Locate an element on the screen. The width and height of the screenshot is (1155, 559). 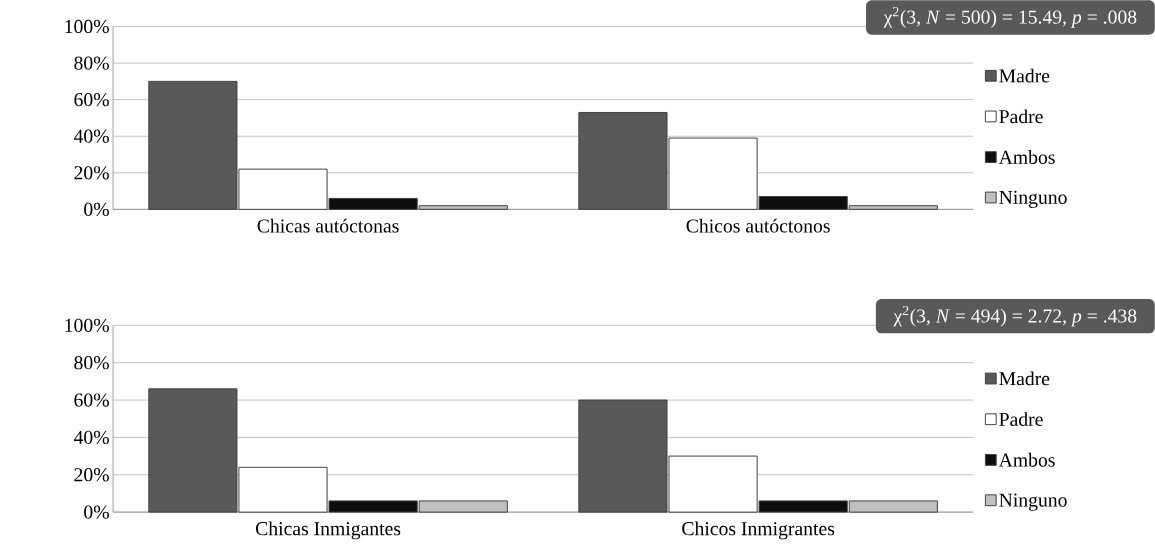
x-tick-label: Chicas autóctonas is located at coordinates (328, 225).